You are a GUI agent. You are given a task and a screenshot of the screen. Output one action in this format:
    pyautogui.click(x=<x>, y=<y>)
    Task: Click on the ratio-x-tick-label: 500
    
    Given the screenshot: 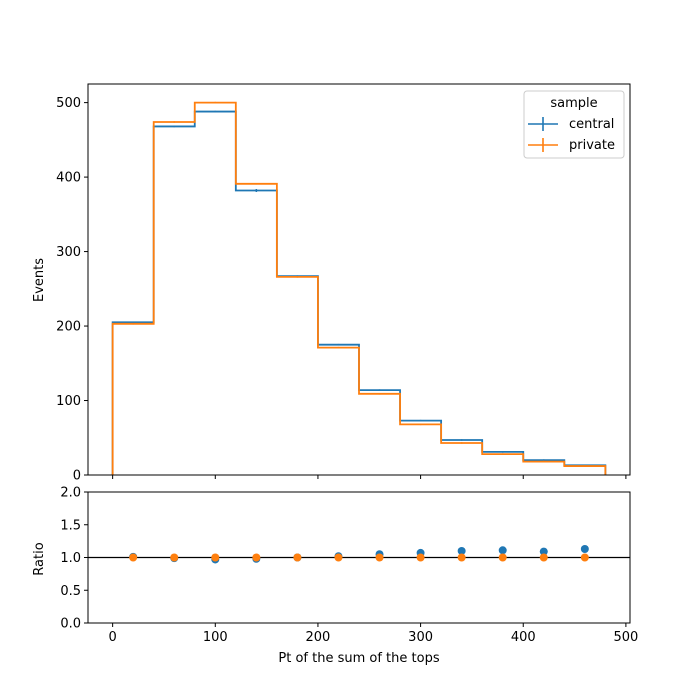 What is the action you would take?
    pyautogui.click(x=625, y=637)
    